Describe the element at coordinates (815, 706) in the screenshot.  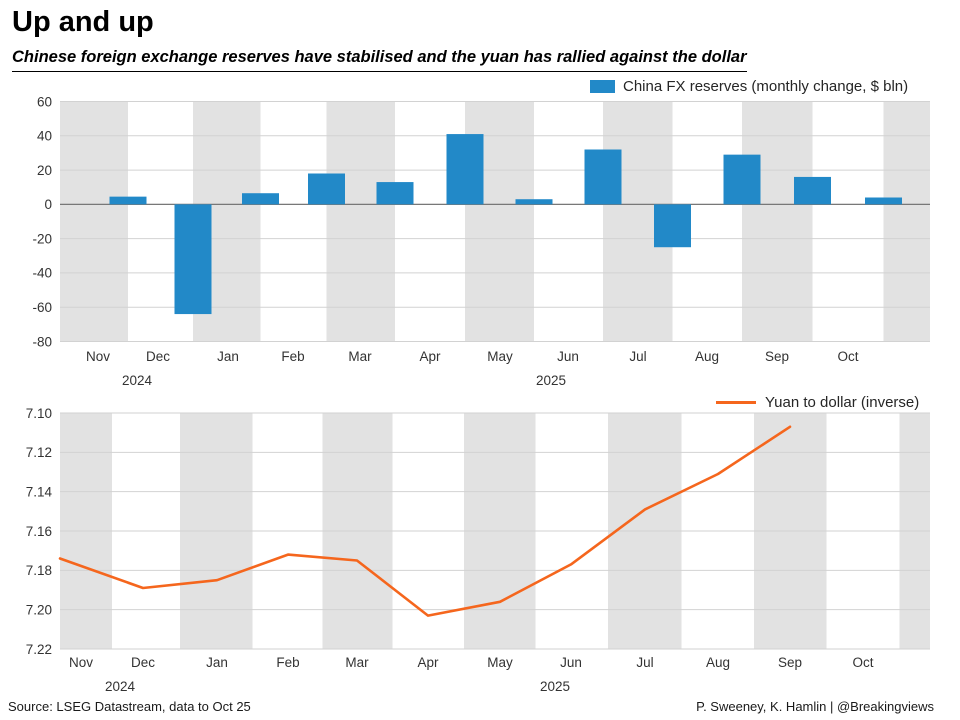
I see `credit-note: P. Sweeney, K. Hamlin | @Breakingviews` at that location.